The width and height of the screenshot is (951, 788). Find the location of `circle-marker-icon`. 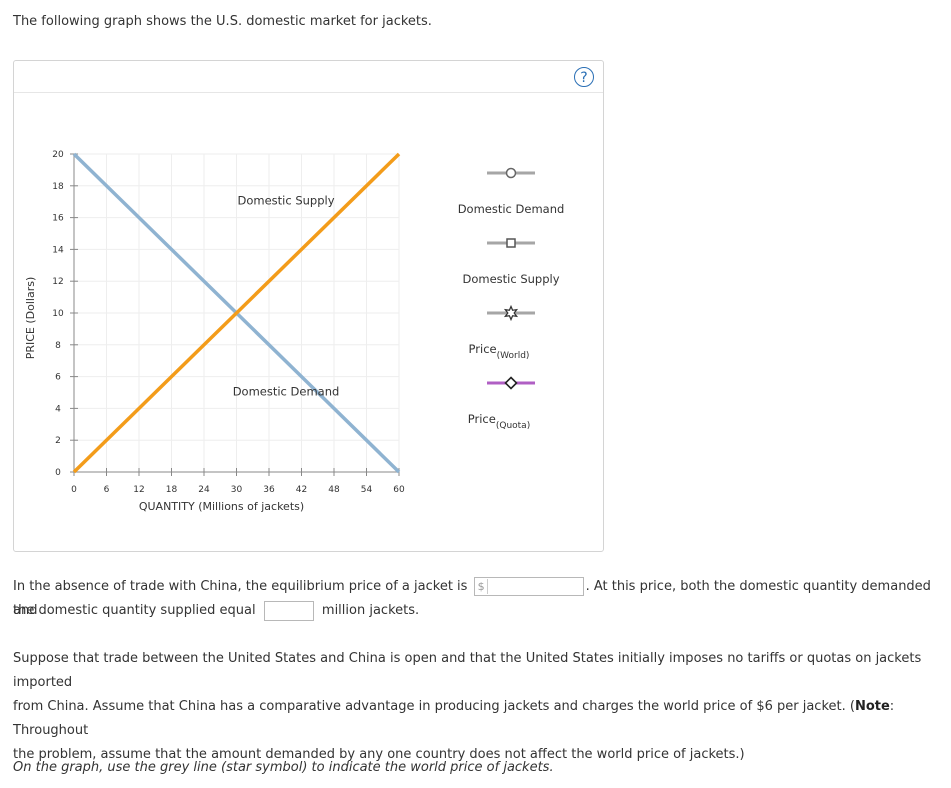

circle-marker-icon is located at coordinates (511, 173).